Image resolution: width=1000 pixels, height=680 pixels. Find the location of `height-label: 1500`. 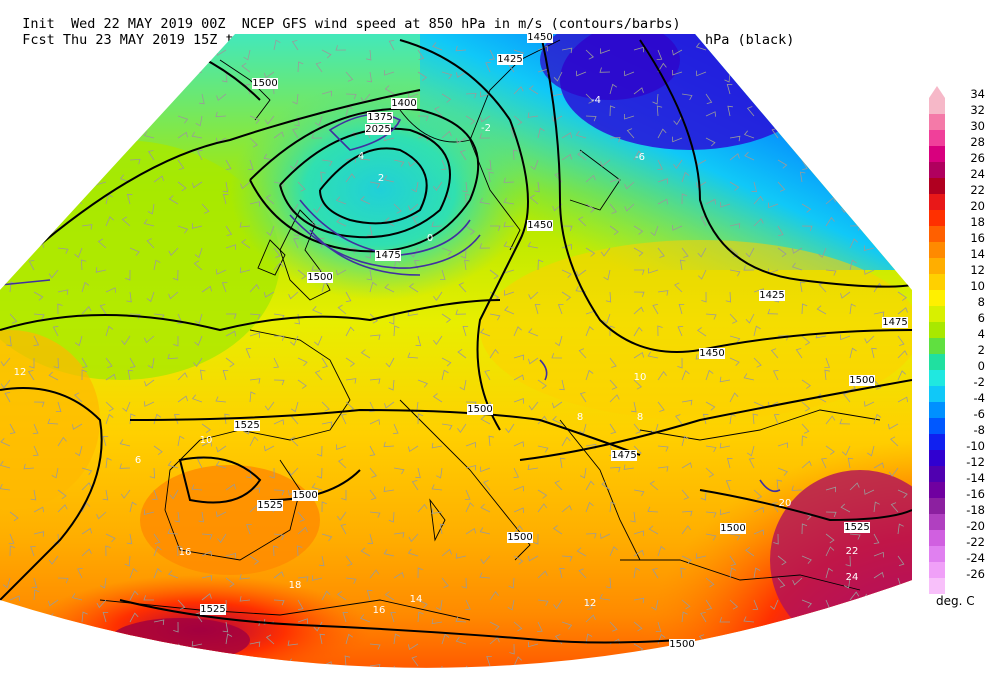

height-label: 1500 is located at coordinates (264, 83).